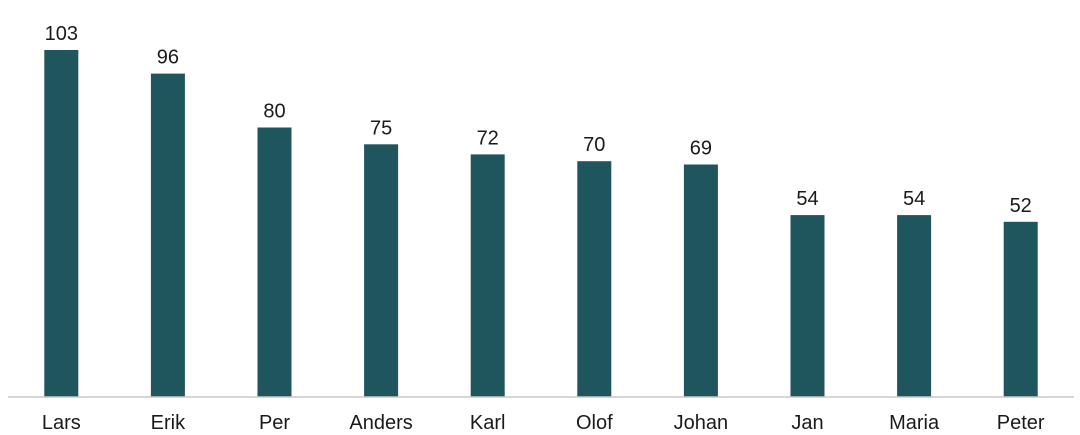 The image size is (1080, 435). Describe the element at coordinates (381, 270) in the screenshot. I see `bar-anders` at that location.